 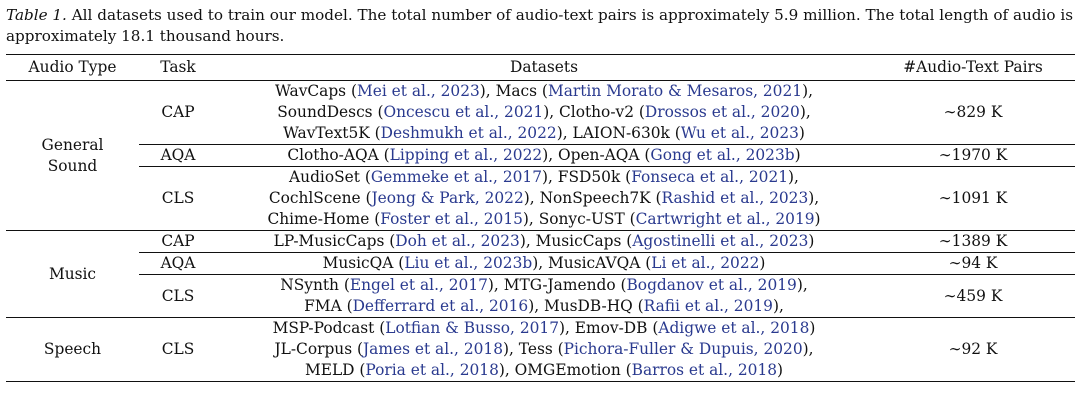 What do you see at coordinates (440, 306) in the screenshot?
I see `citation-link: Defferrard et al., 2016` at bounding box center [440, 306].